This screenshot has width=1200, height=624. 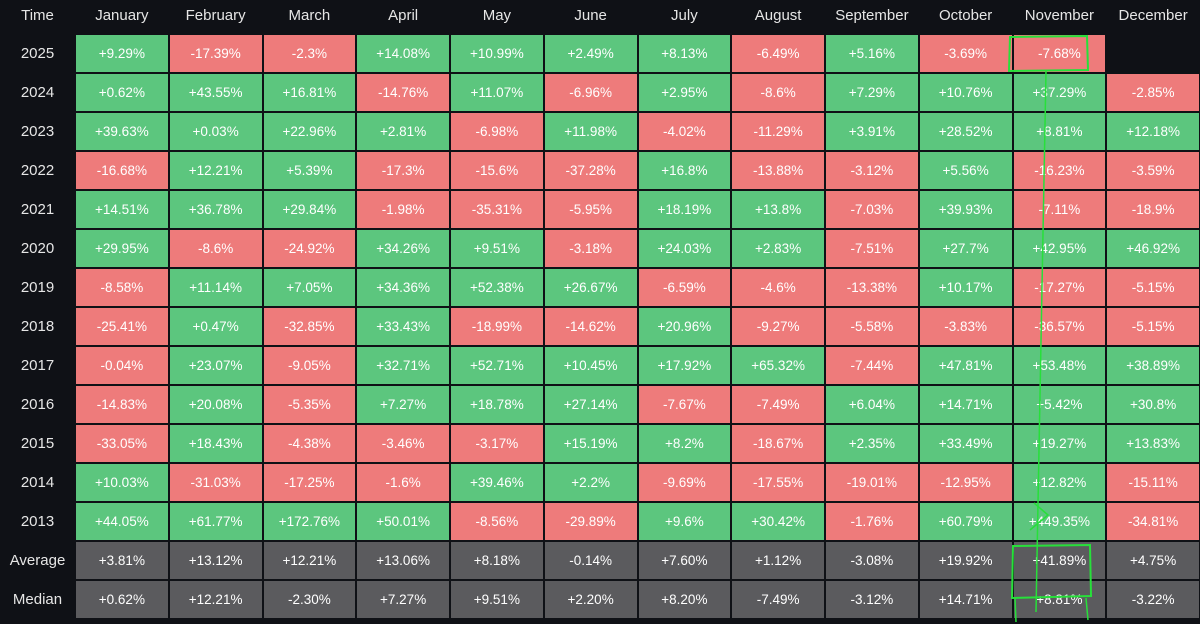 What do you see at coordinates (497, 287) in the screenshot?
I see `return-cell: +52.38%` at bounding box center [497, 287].